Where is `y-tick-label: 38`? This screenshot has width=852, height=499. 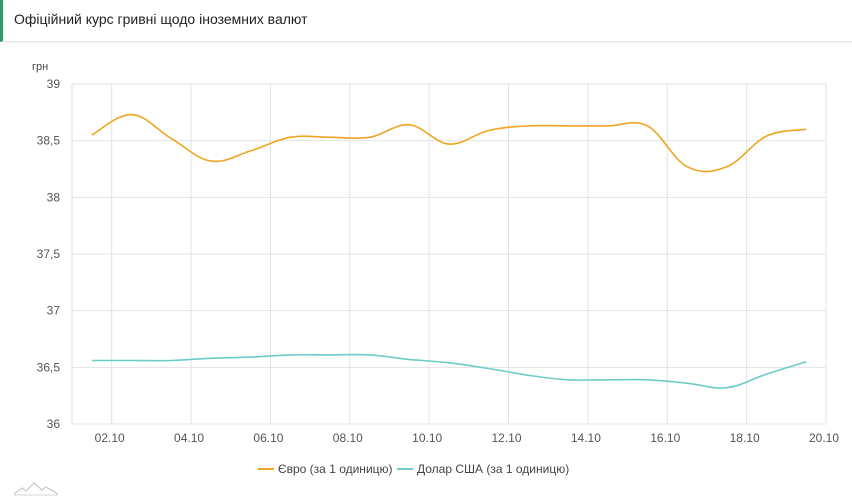 y-tick-label: 38 is located at coordinates (54, 197).